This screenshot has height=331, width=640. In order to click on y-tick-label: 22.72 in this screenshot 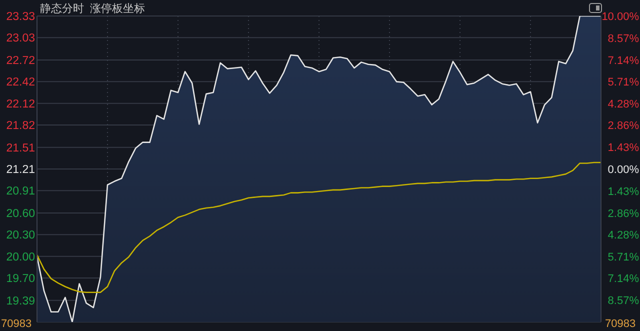, I will do `click(20, 61)`.